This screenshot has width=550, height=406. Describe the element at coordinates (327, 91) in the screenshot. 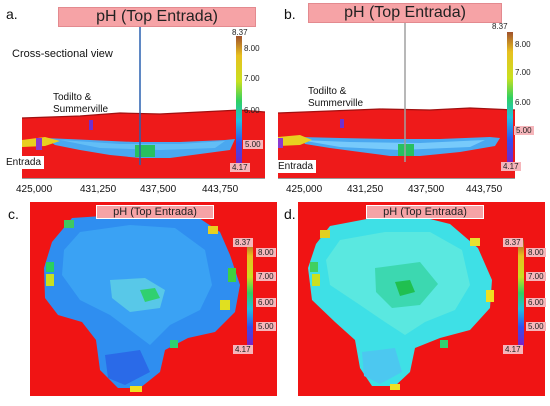

I see `panel-b-unit-label-1: Todilto &` at that location.